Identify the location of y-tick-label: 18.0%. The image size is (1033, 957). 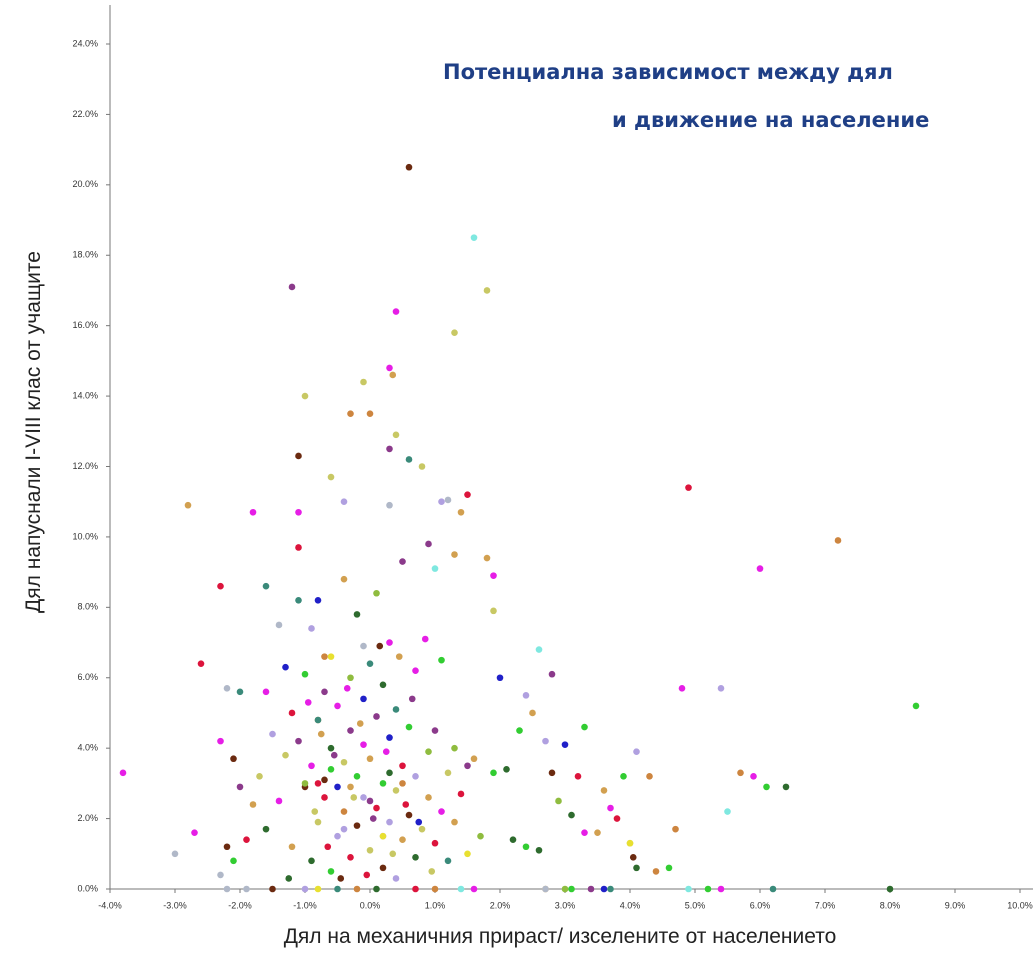
(85, 255).